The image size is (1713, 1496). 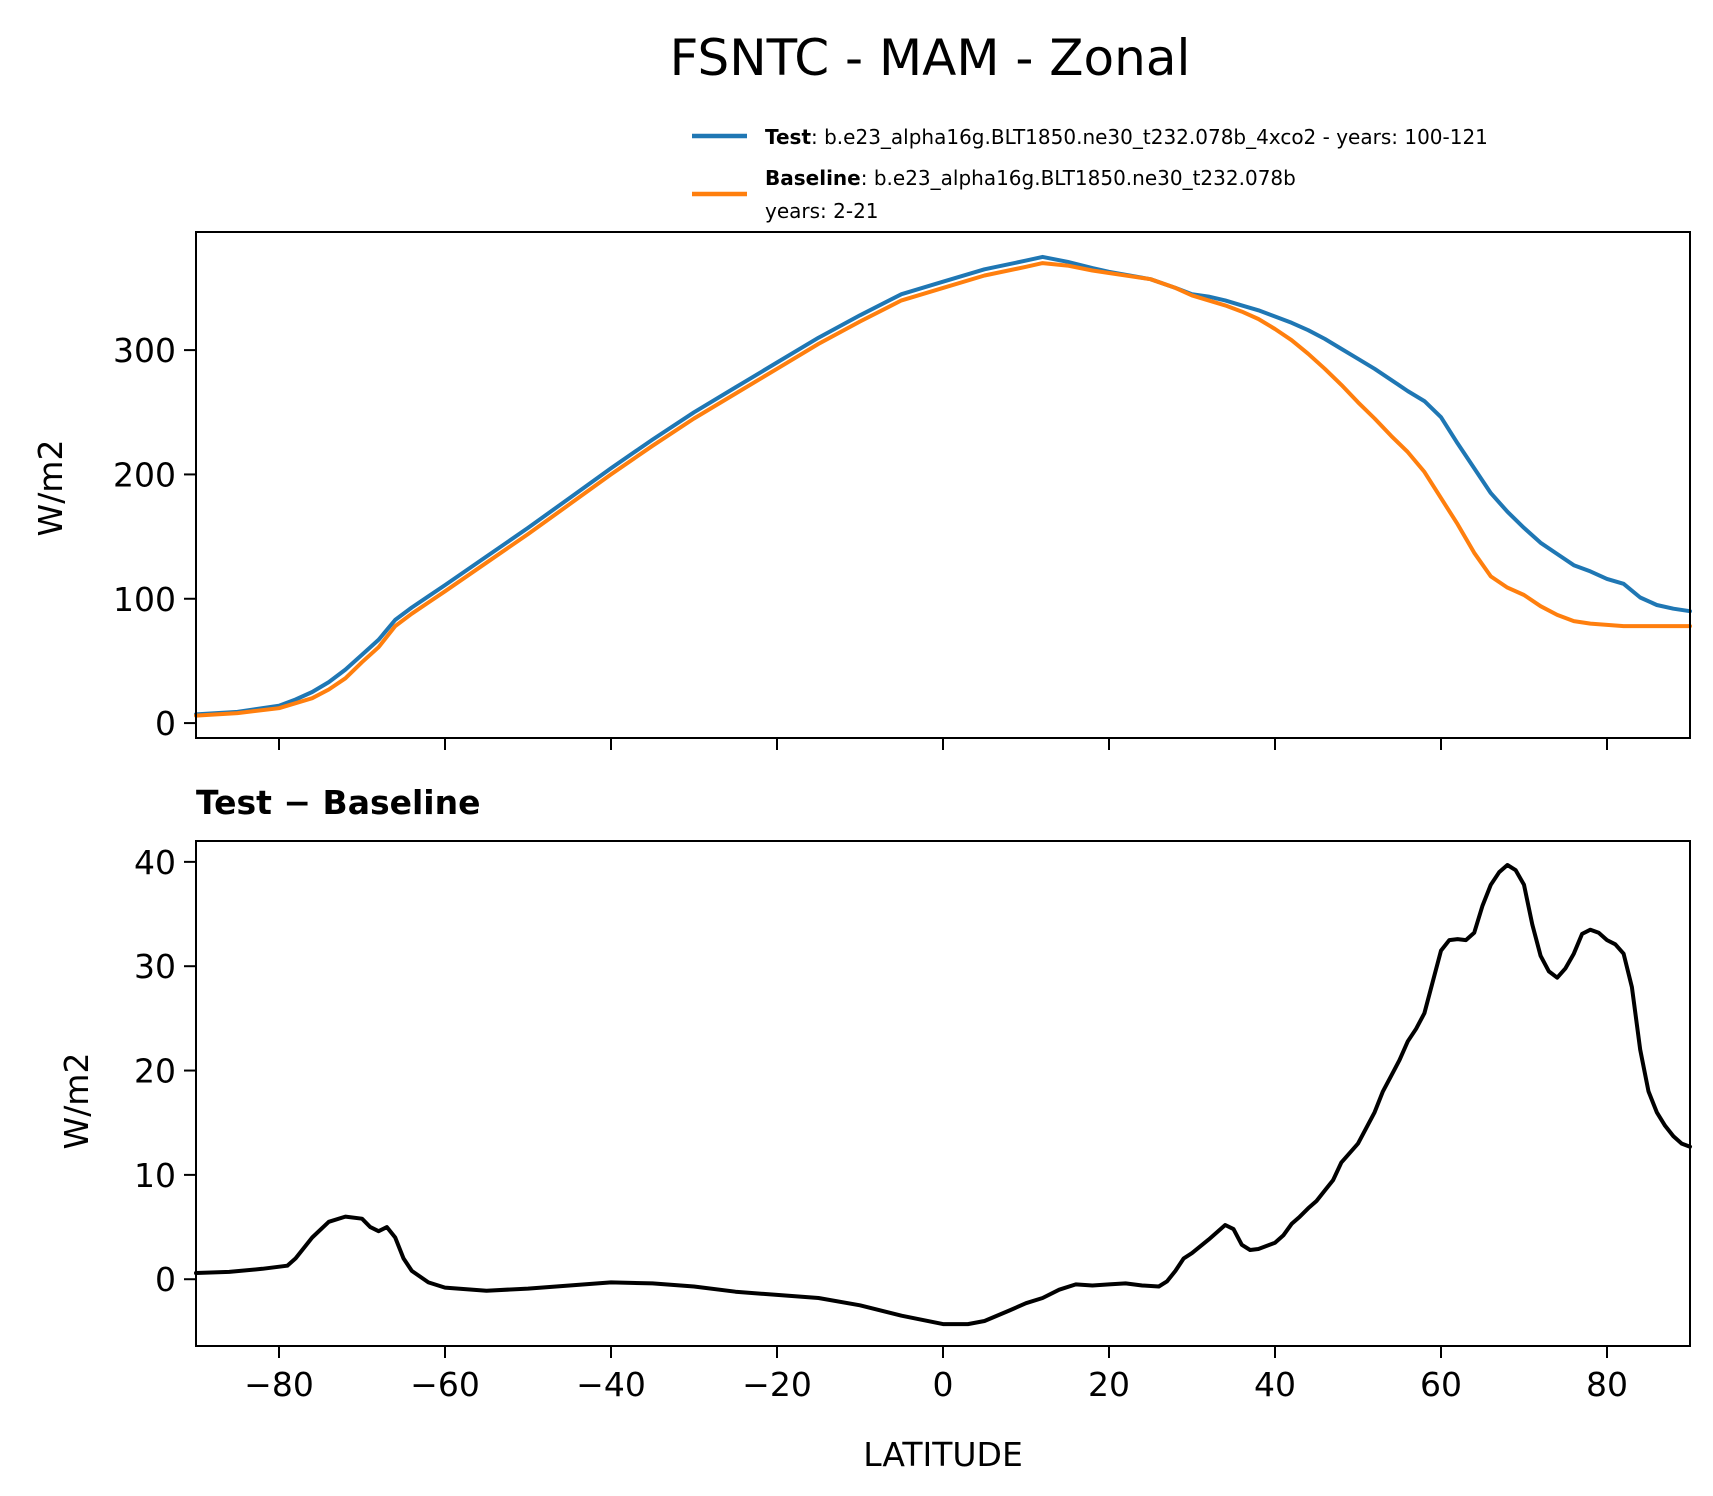 What do you see at coordinates (1607, 1384) in the screenshot?
I see `bottom-x-tick-label: 80` at bounding box center [1607, 1384].